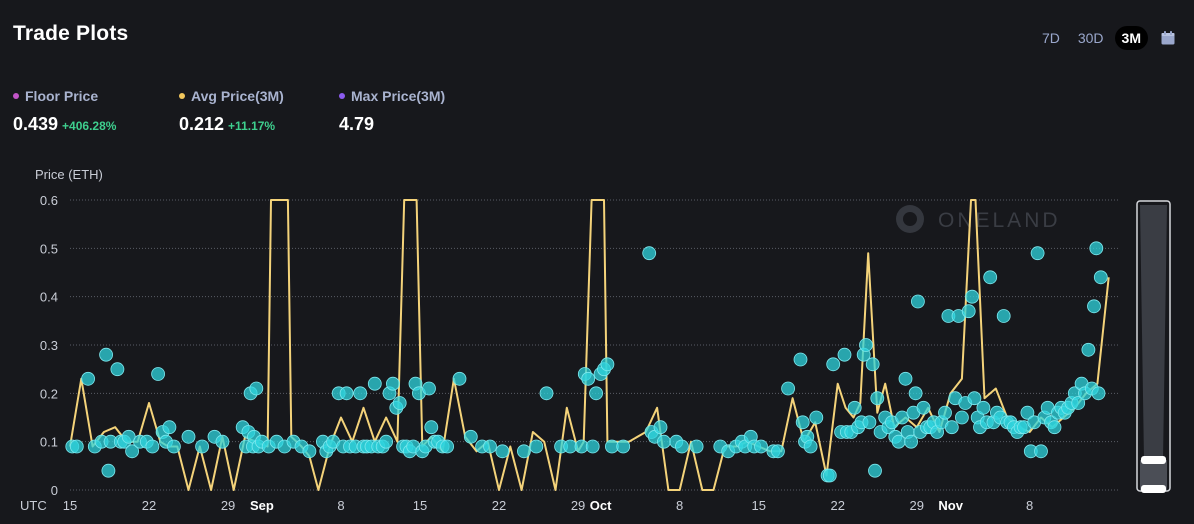 This screenshot has height=524, width=1194. What do you see at coordinates (1050, 38) in the screenshot?
I see `tab-7d: 7D` at bounding box center [1050, 38].